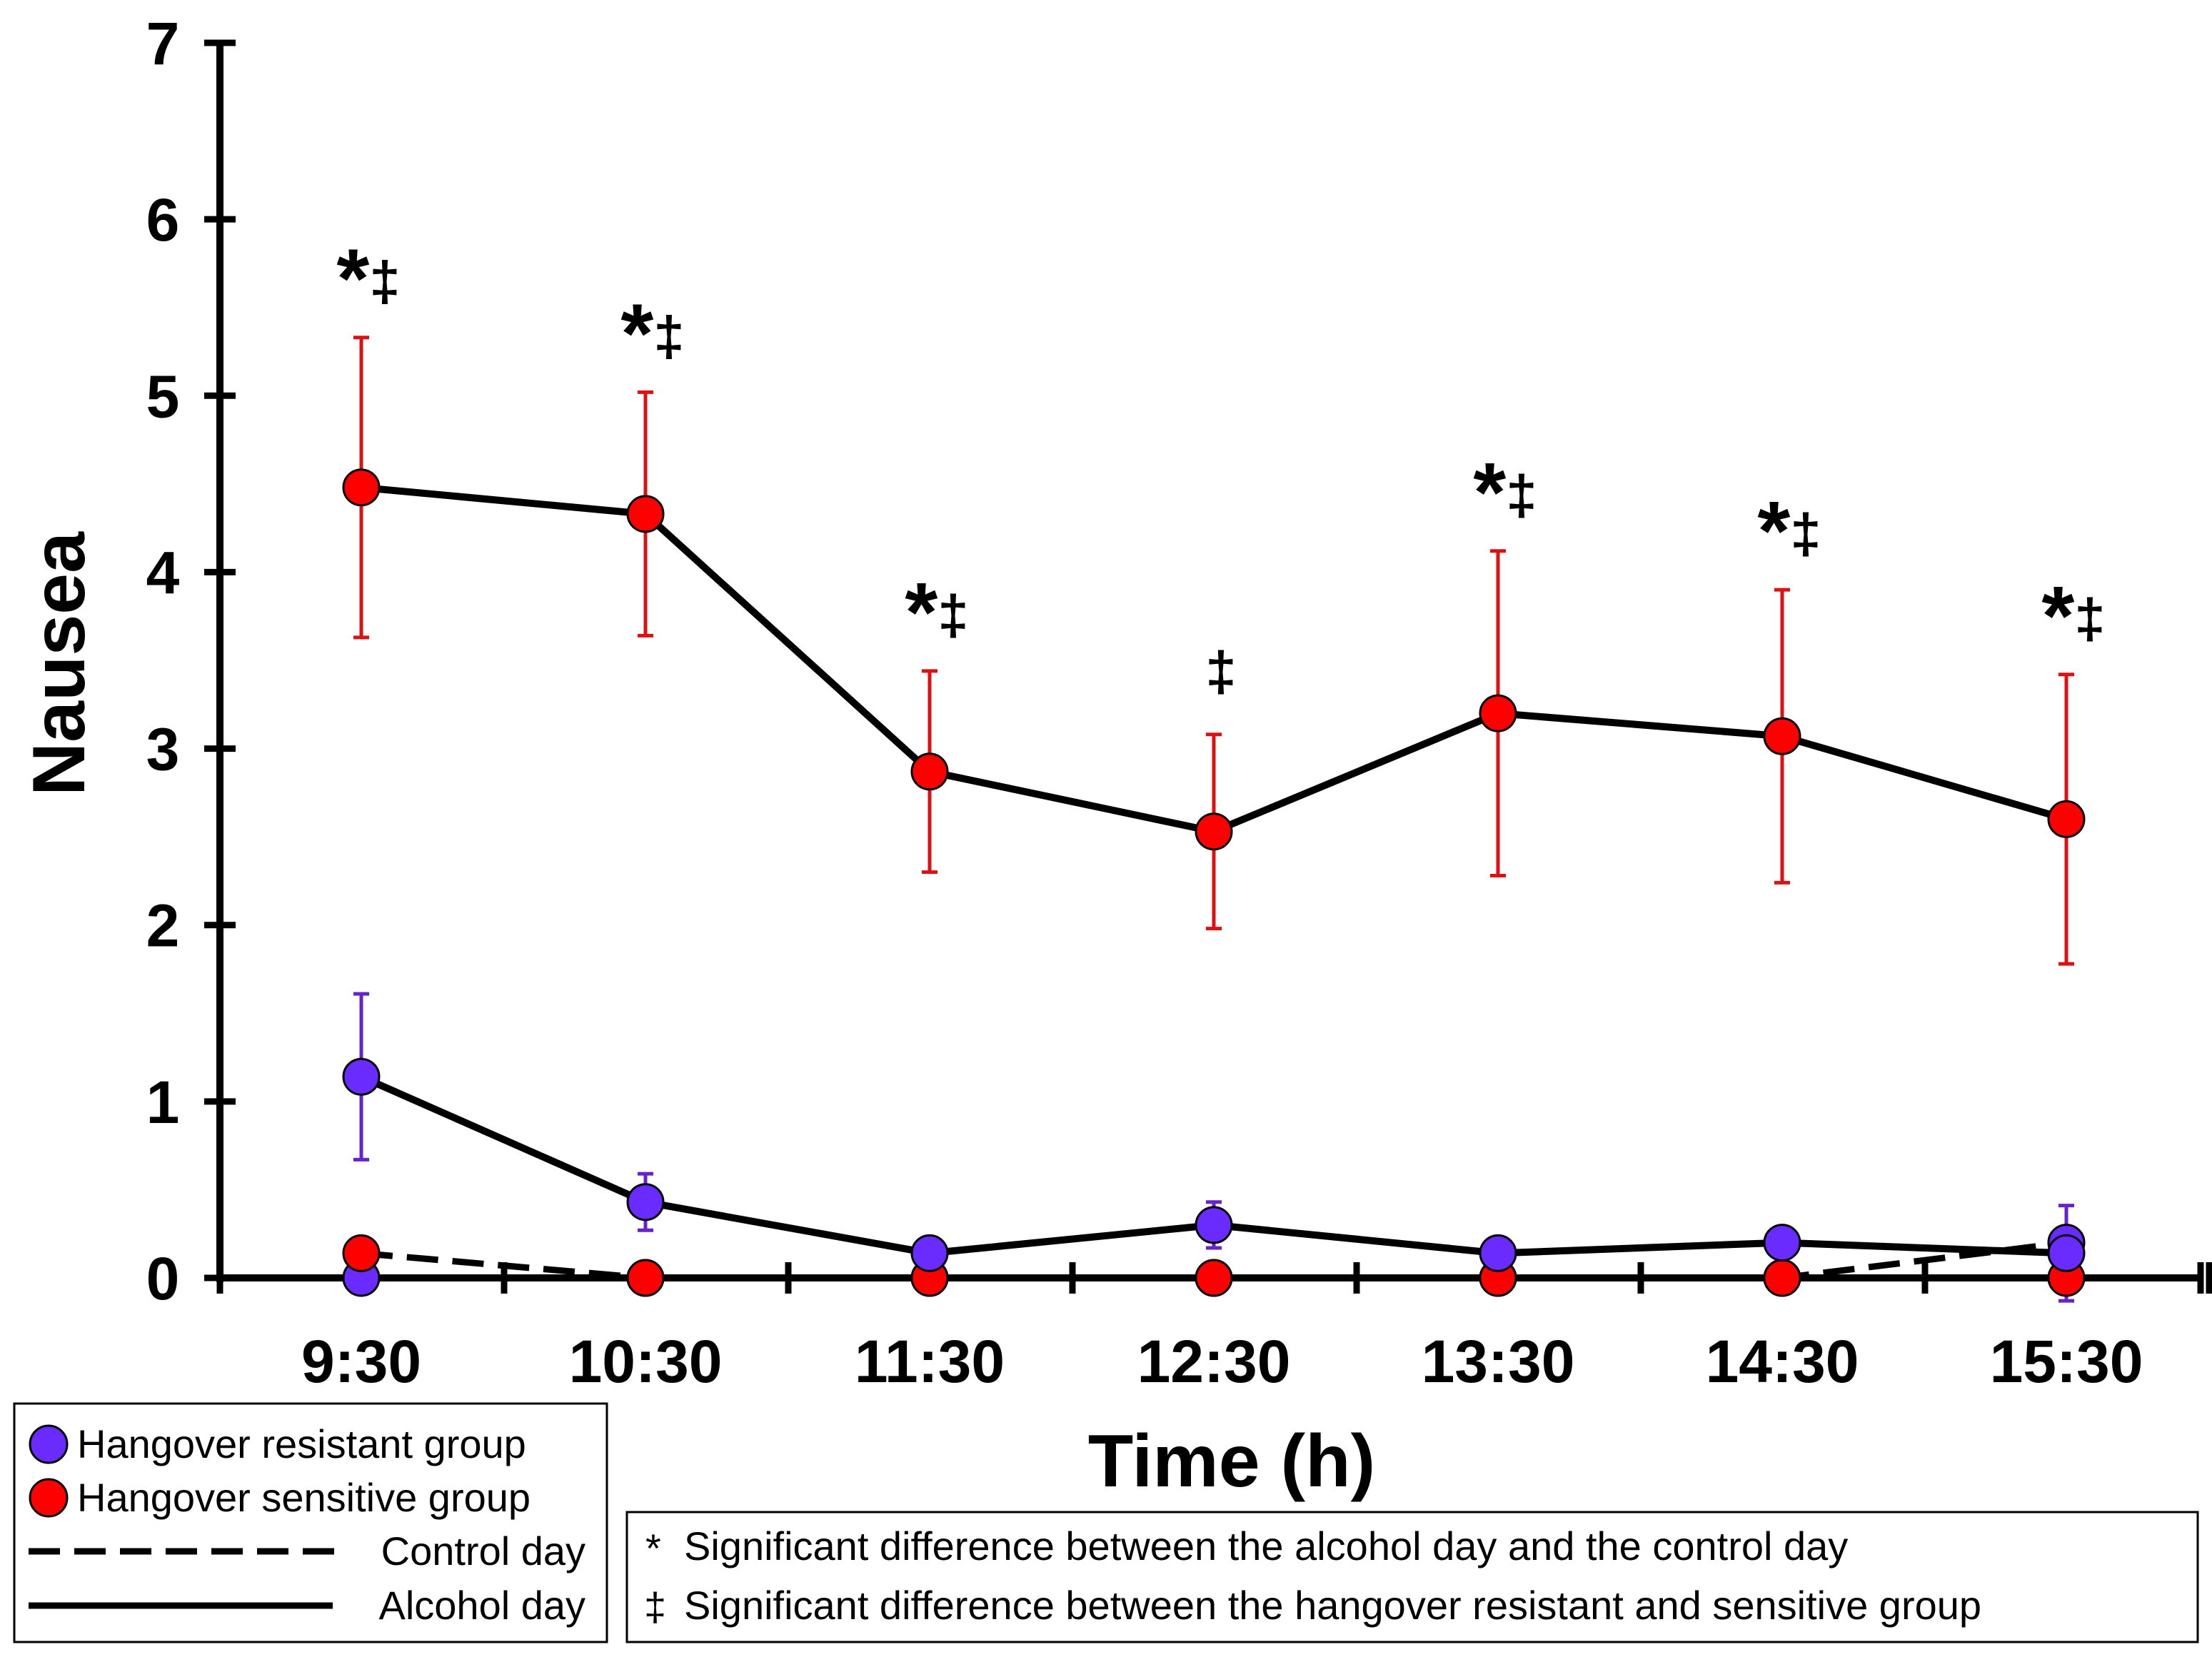  What do you see at coordinates (1220, 671) in the screenshot?
I see `significance-mark: ‡` at bounding box center [1220, 671].